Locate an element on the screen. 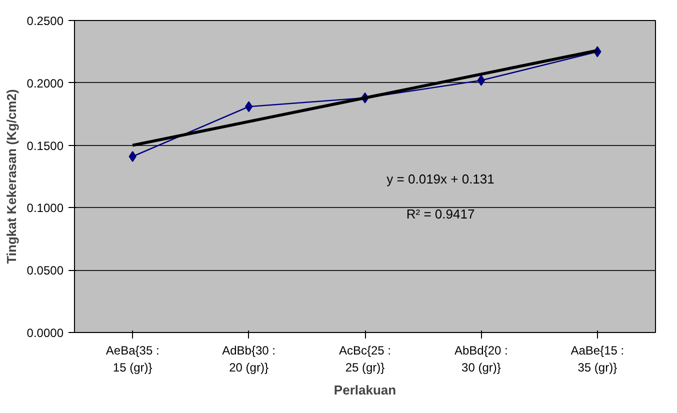 Image resolution: width=677 pixels, height=413 pixels. y-tick-label: 0.0000 is located at coordinates (45, 333).